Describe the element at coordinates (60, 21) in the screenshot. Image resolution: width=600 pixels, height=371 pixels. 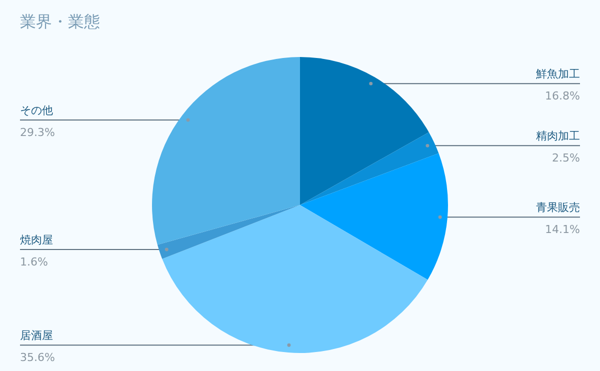
I see `chart-title: 業界・業態` at that location.